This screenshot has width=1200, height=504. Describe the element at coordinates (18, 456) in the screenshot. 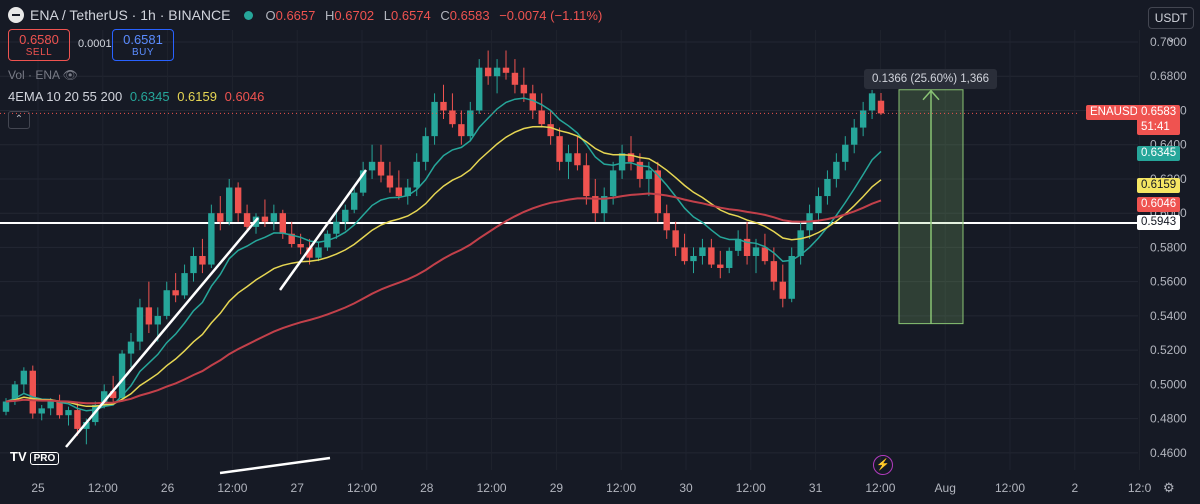

I see `logo-text: TV` at that location.